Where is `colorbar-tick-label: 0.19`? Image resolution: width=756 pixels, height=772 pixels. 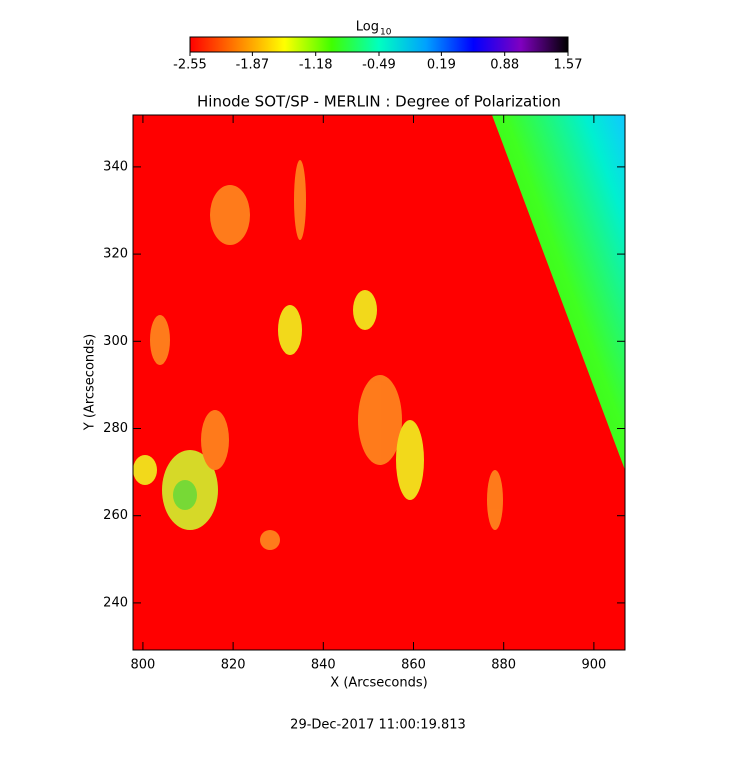
colorbar-tick-label: 0.19 is located at coordinates (441, 65).